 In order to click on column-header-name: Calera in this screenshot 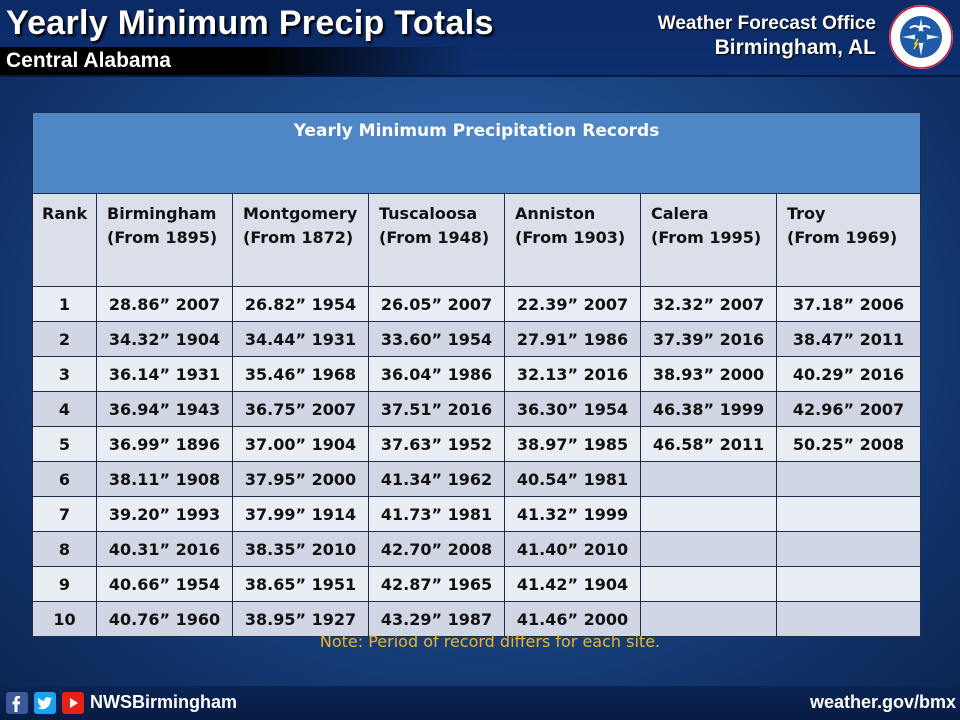, I will do `click(680, 213)`.